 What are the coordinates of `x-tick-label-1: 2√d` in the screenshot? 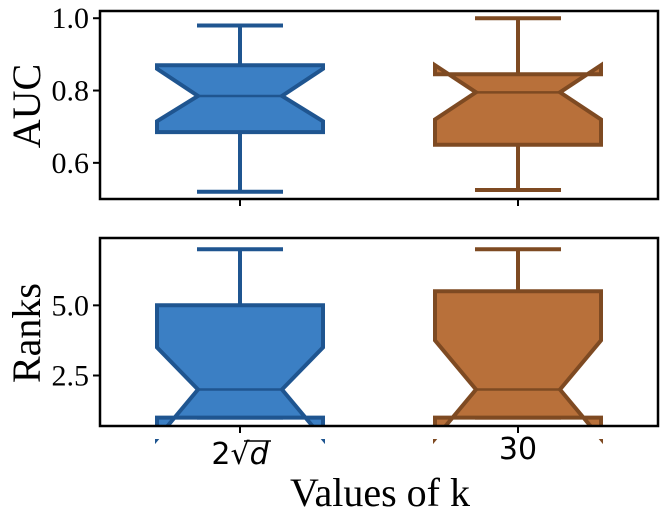 It's located at (240, 454).